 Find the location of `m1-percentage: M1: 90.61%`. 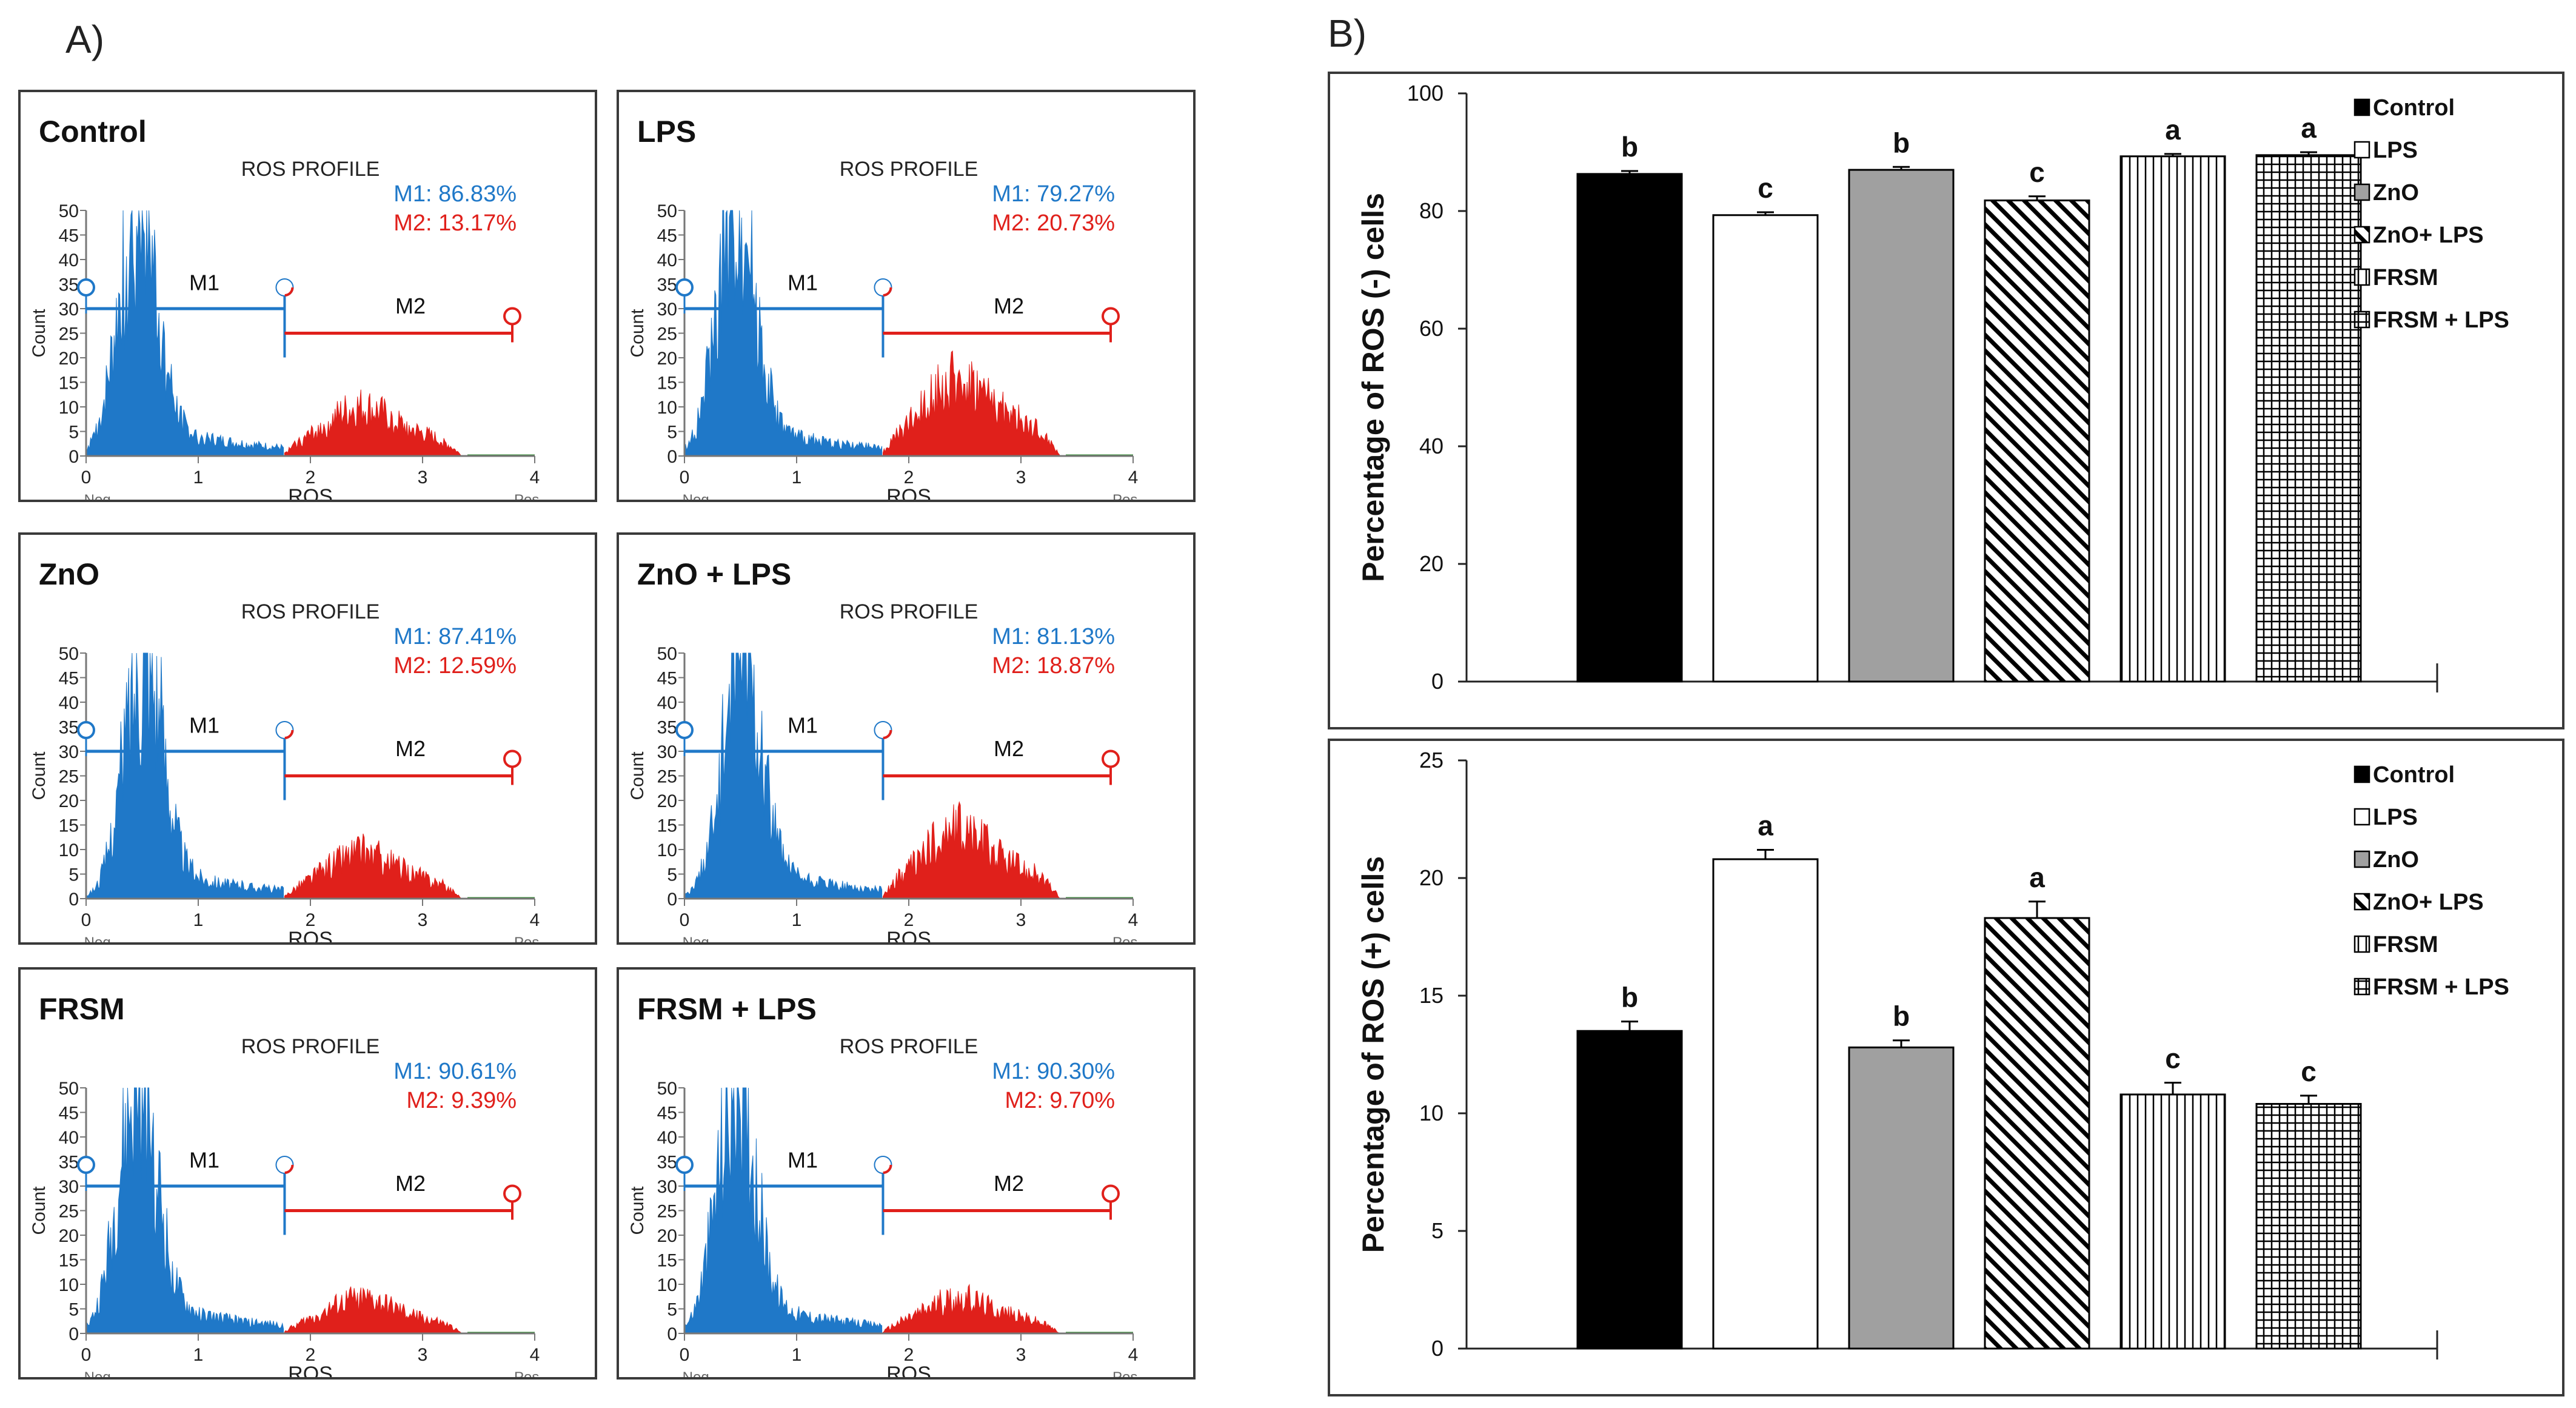

m1-percentage: M1: 90.61% is located at coordinates (455, 1071).